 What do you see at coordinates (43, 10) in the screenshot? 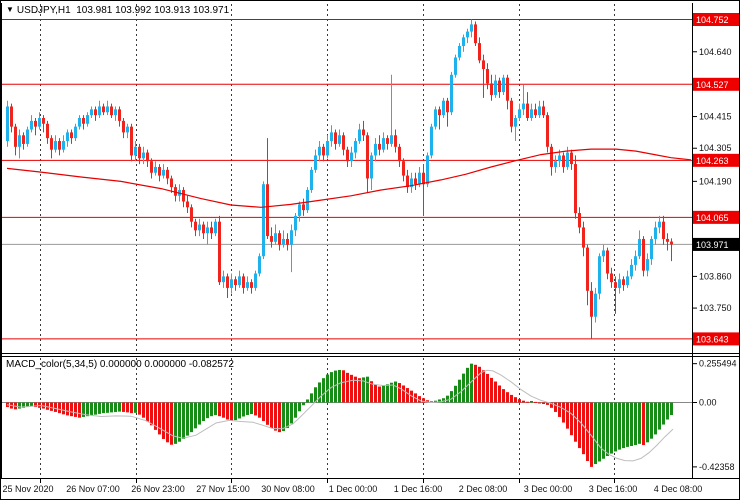
I see `symbol-period-label: USDJPY,H1` at bounding box center [43, 10].